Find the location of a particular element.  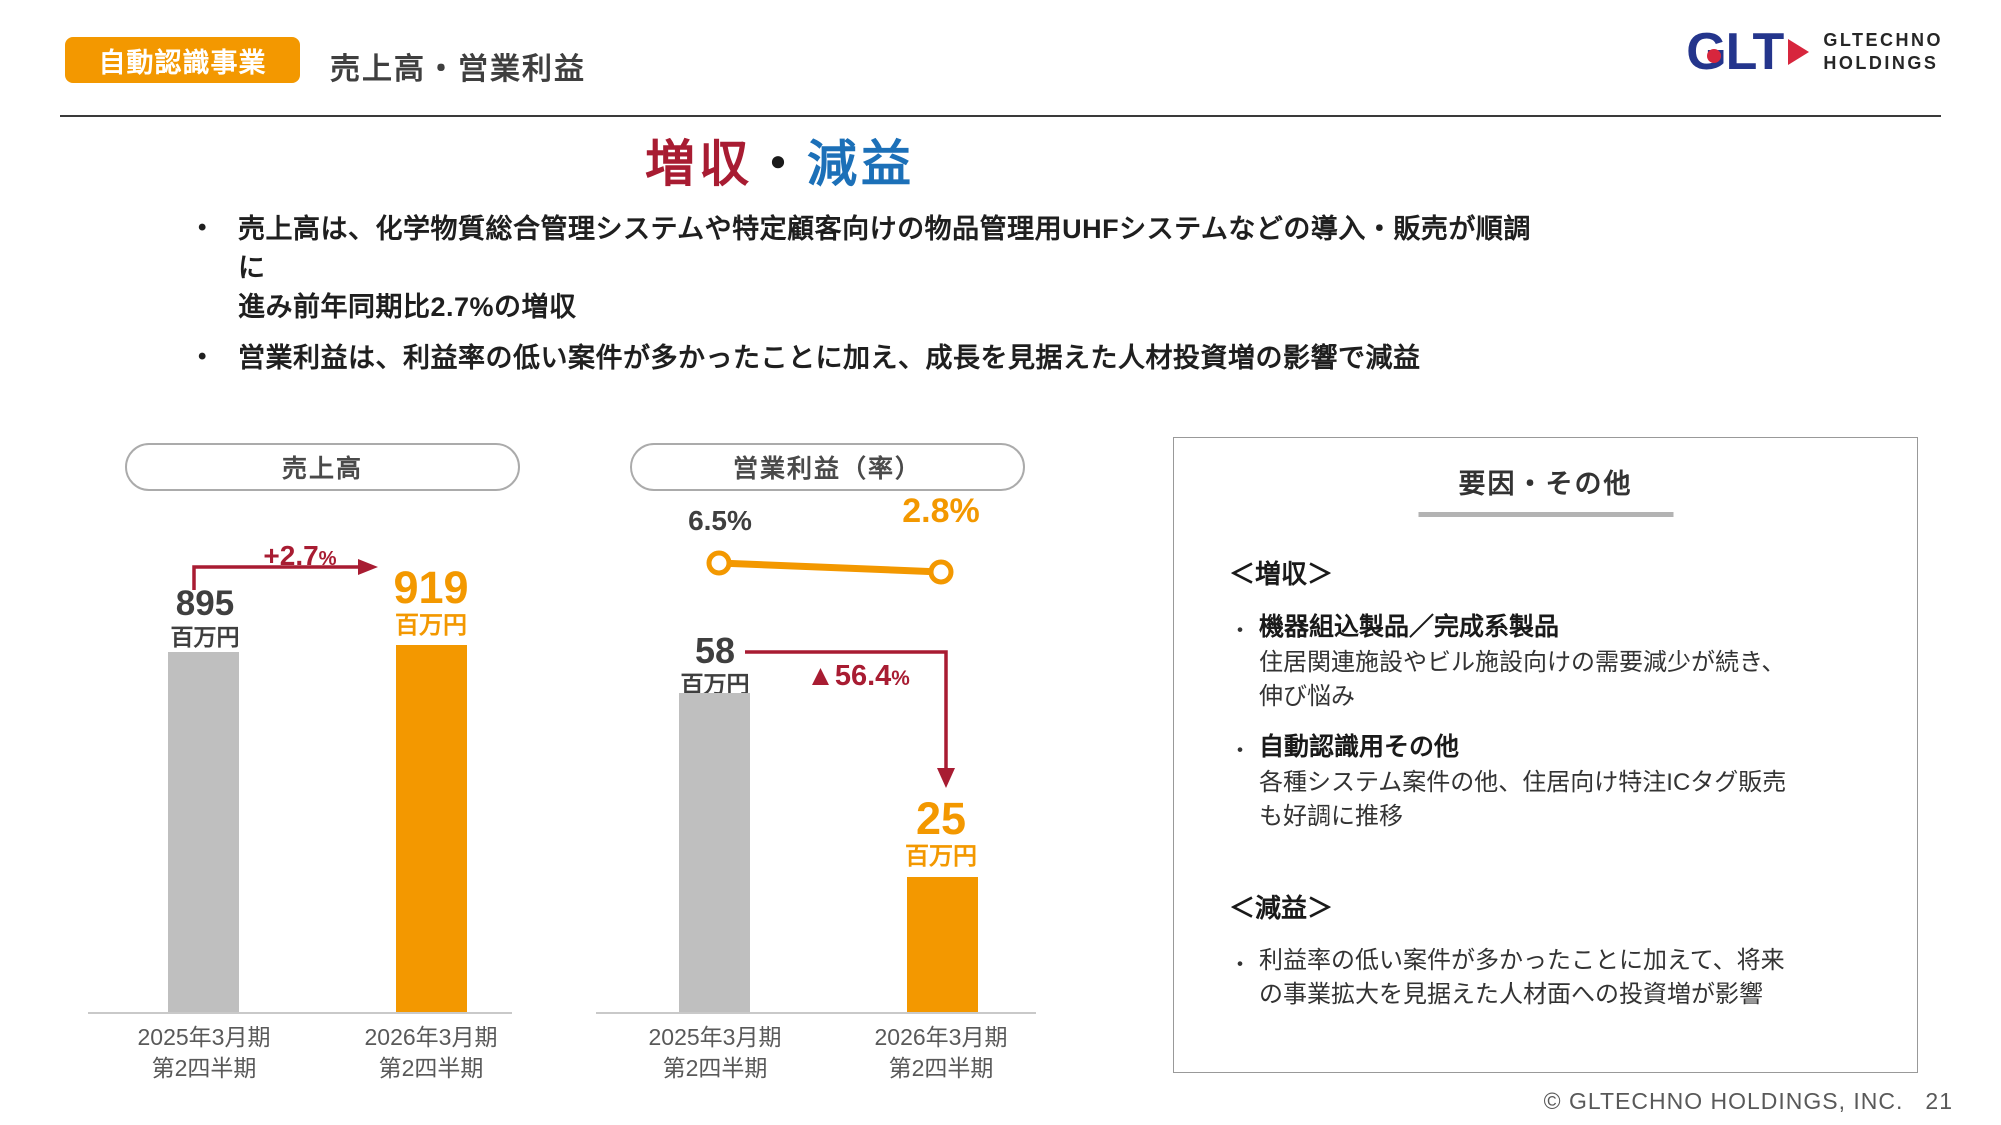

factors-title-underline is located at coordinates (1545, 514).